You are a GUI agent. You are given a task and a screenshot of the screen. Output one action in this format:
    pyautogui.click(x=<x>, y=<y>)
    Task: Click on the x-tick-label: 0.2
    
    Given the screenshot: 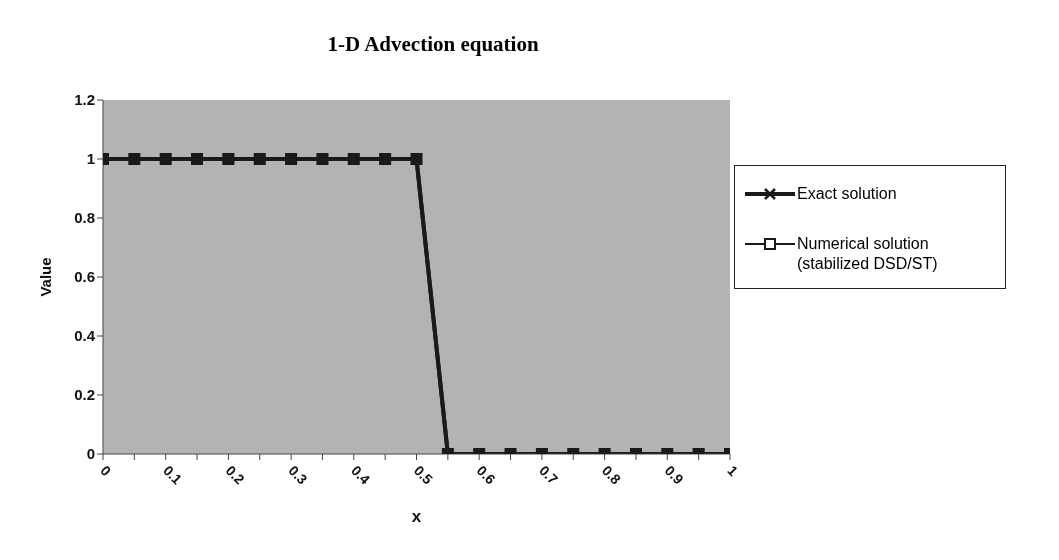 What is the action you would take?
    pyautogui.click(x=235, y=475)
    